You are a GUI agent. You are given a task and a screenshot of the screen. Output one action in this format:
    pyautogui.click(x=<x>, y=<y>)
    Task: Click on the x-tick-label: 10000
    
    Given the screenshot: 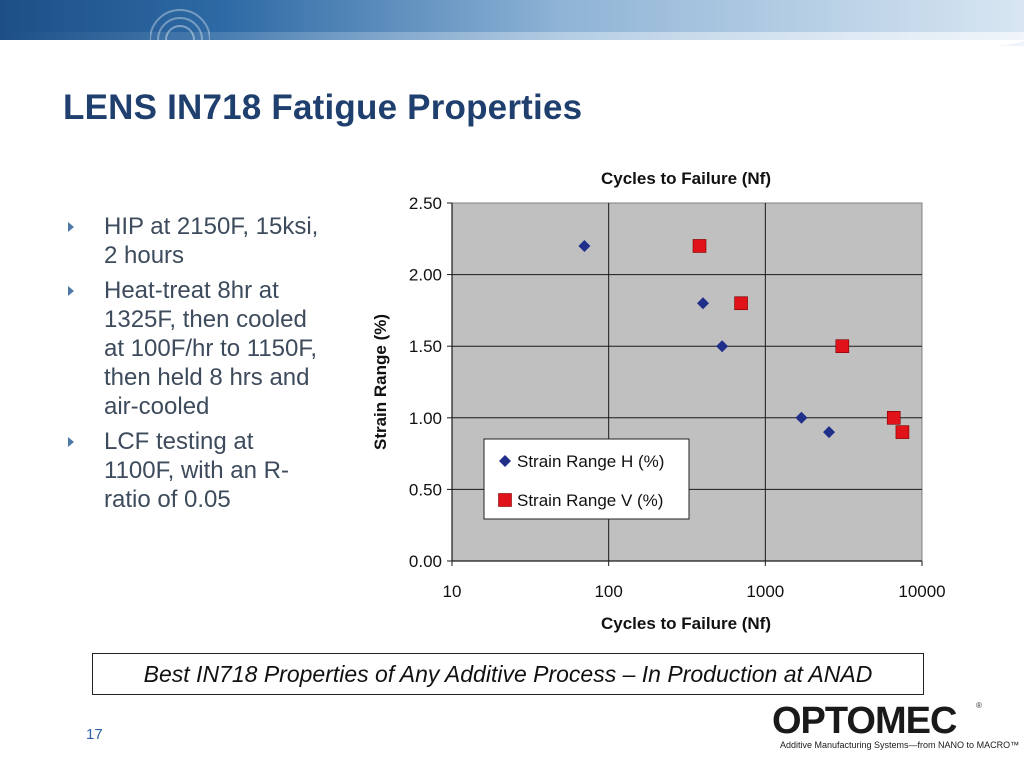 What is the action you would take?
    pyautogui.click(x=921, y=591)
    